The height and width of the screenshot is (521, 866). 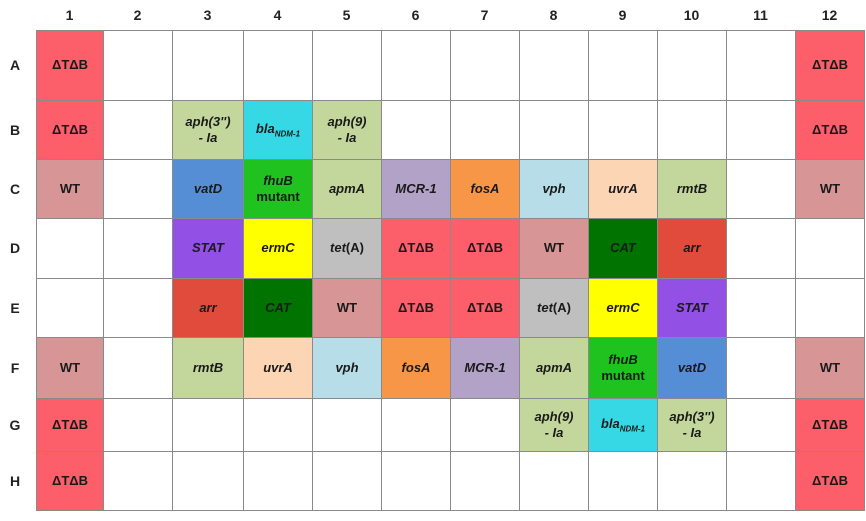 I want to click on row-header-D: D, so click(x=15, y=248).